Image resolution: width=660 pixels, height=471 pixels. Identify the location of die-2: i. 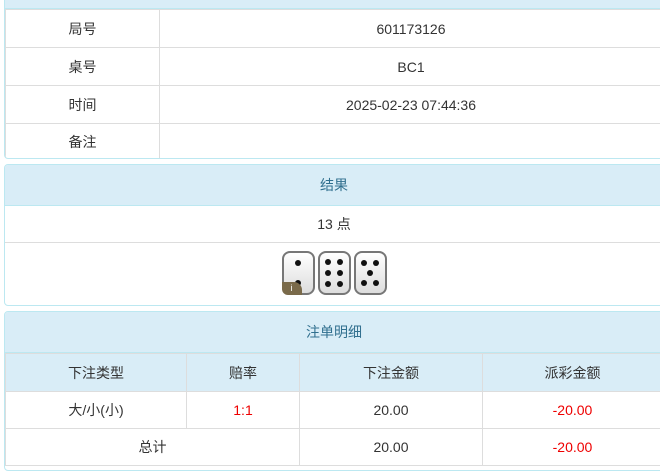
(298, 273).